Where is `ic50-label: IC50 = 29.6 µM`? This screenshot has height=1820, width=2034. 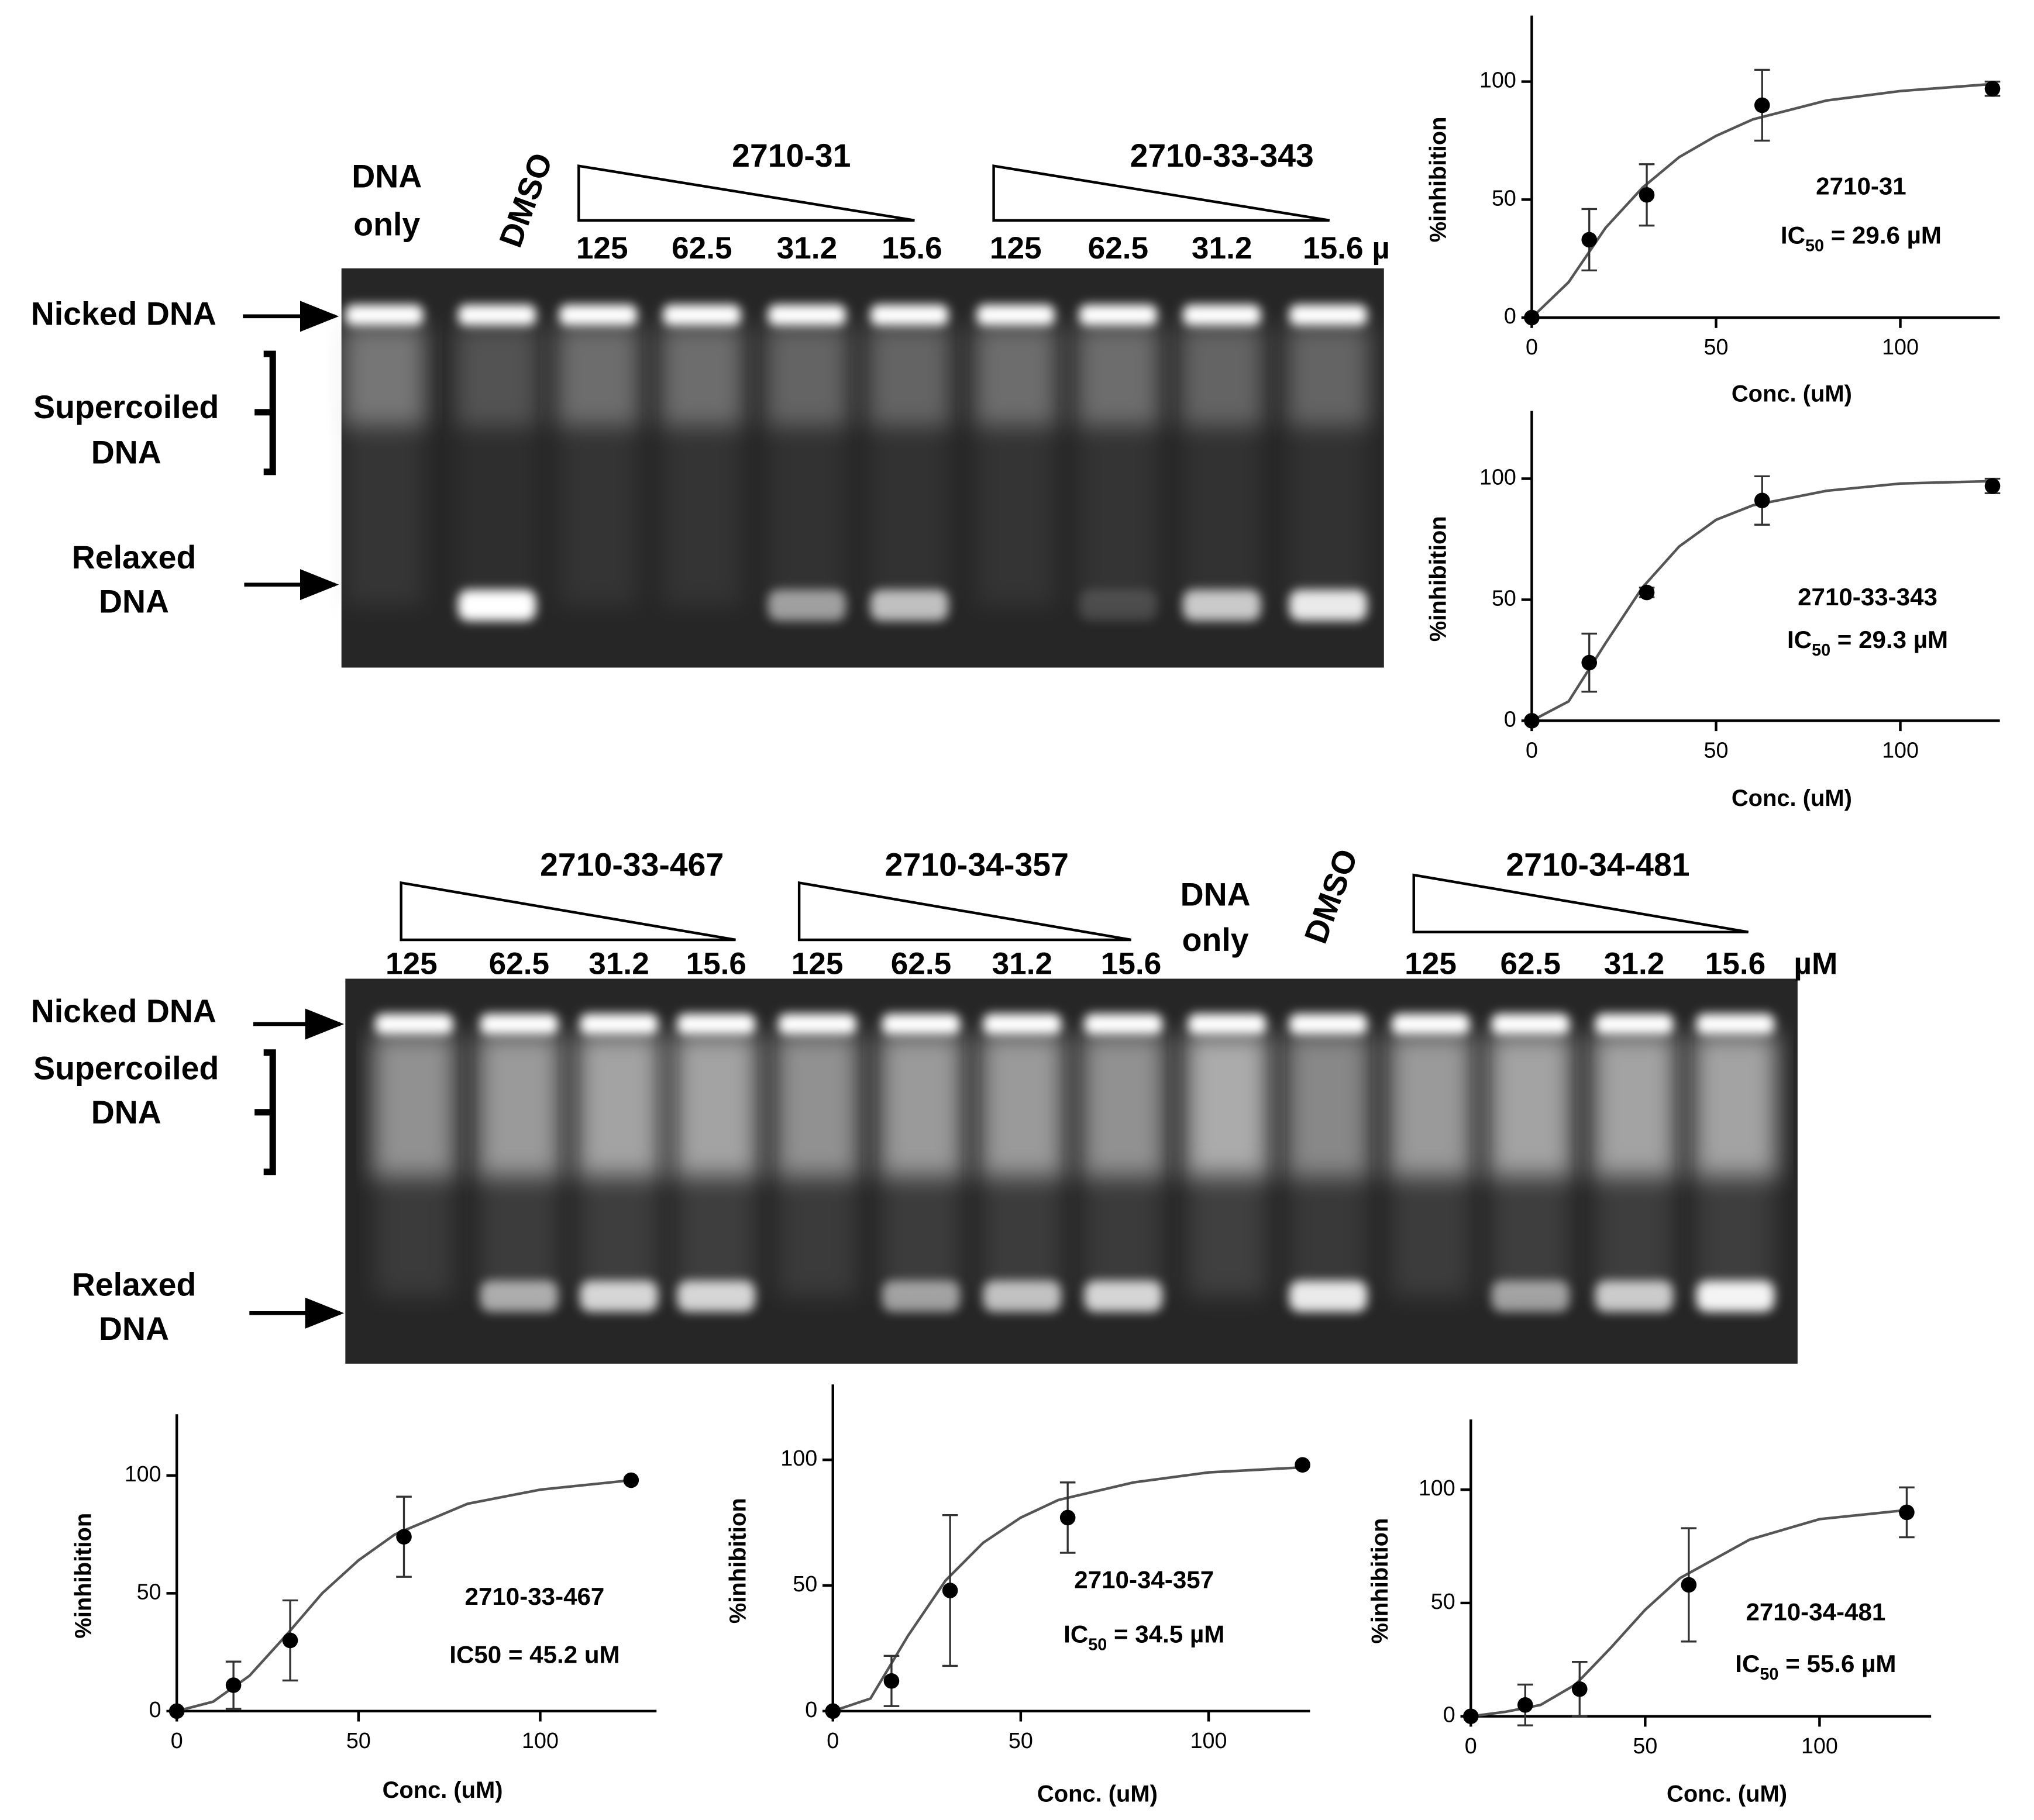
ic50-label: IC50 = 29.6 µM is located at coordinates (1862, 238).